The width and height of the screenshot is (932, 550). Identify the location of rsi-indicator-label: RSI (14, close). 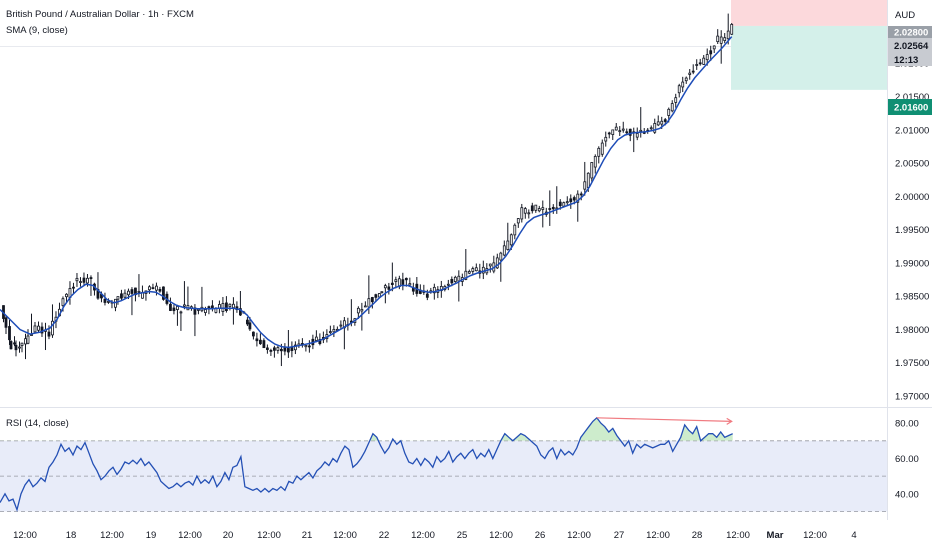
(37, 423).